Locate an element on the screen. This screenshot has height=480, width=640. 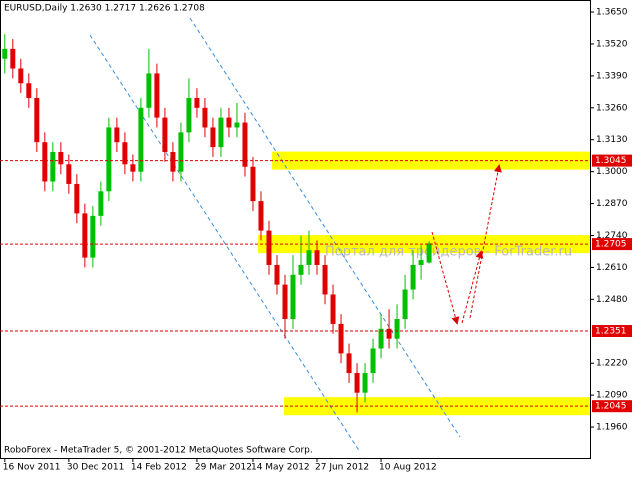
x-tick-label: 29 Mar 2012 is located at coordinates (223, 468).